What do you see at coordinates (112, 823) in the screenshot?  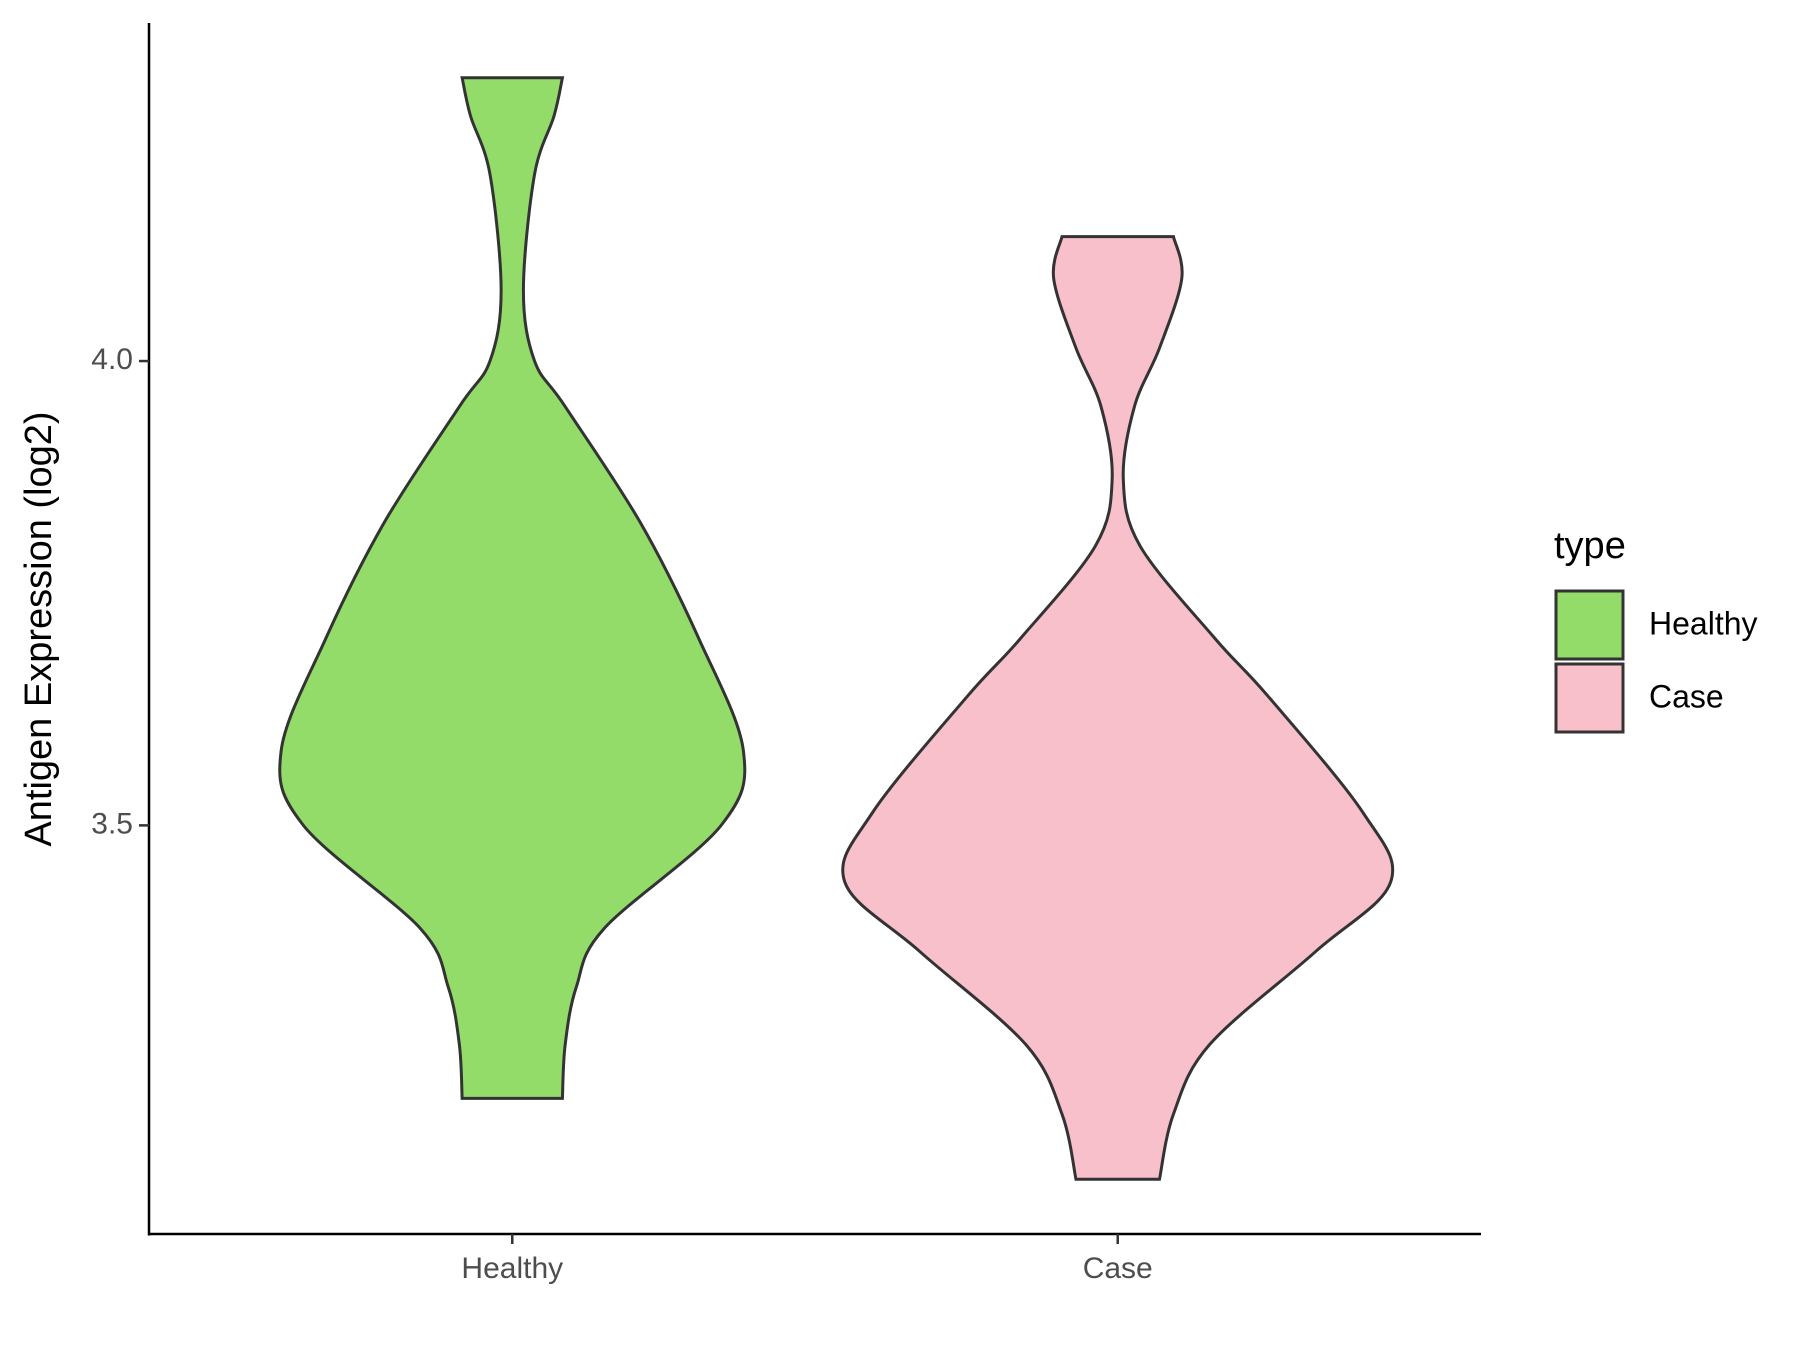 I see `y-tick-label: 3.5` at bounding box center [112, 823].